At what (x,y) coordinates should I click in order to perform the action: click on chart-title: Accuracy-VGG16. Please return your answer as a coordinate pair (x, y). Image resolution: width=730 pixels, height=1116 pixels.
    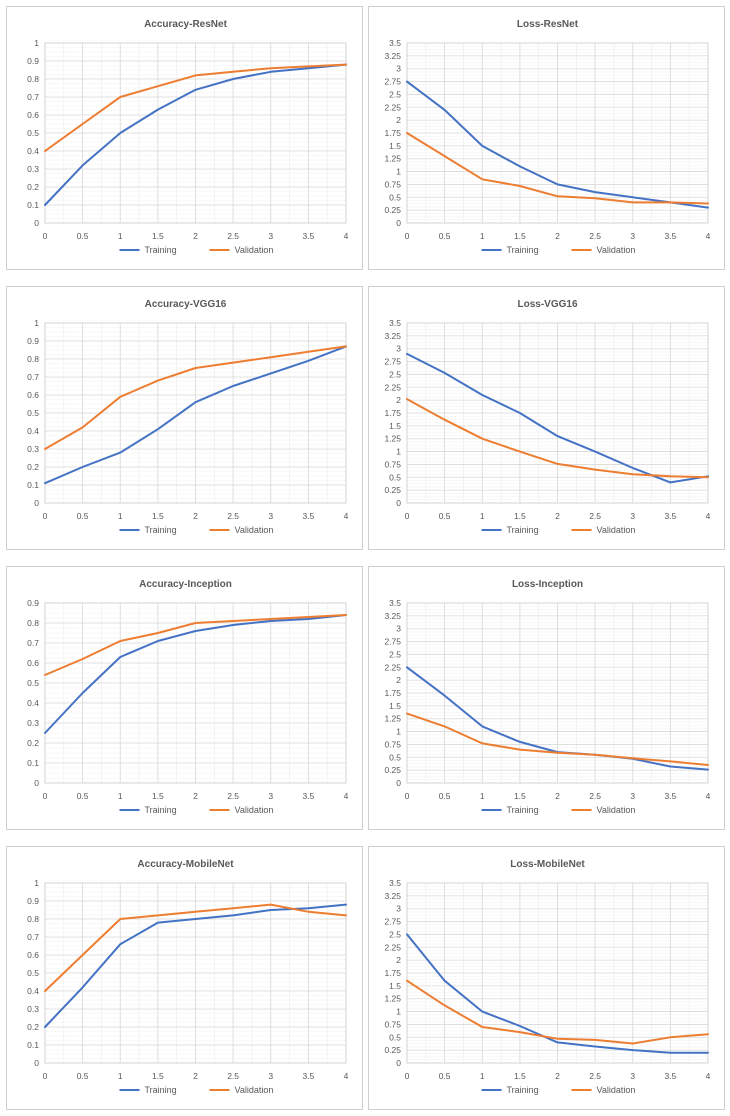
    Looking at the image, I should click on (186, 304).